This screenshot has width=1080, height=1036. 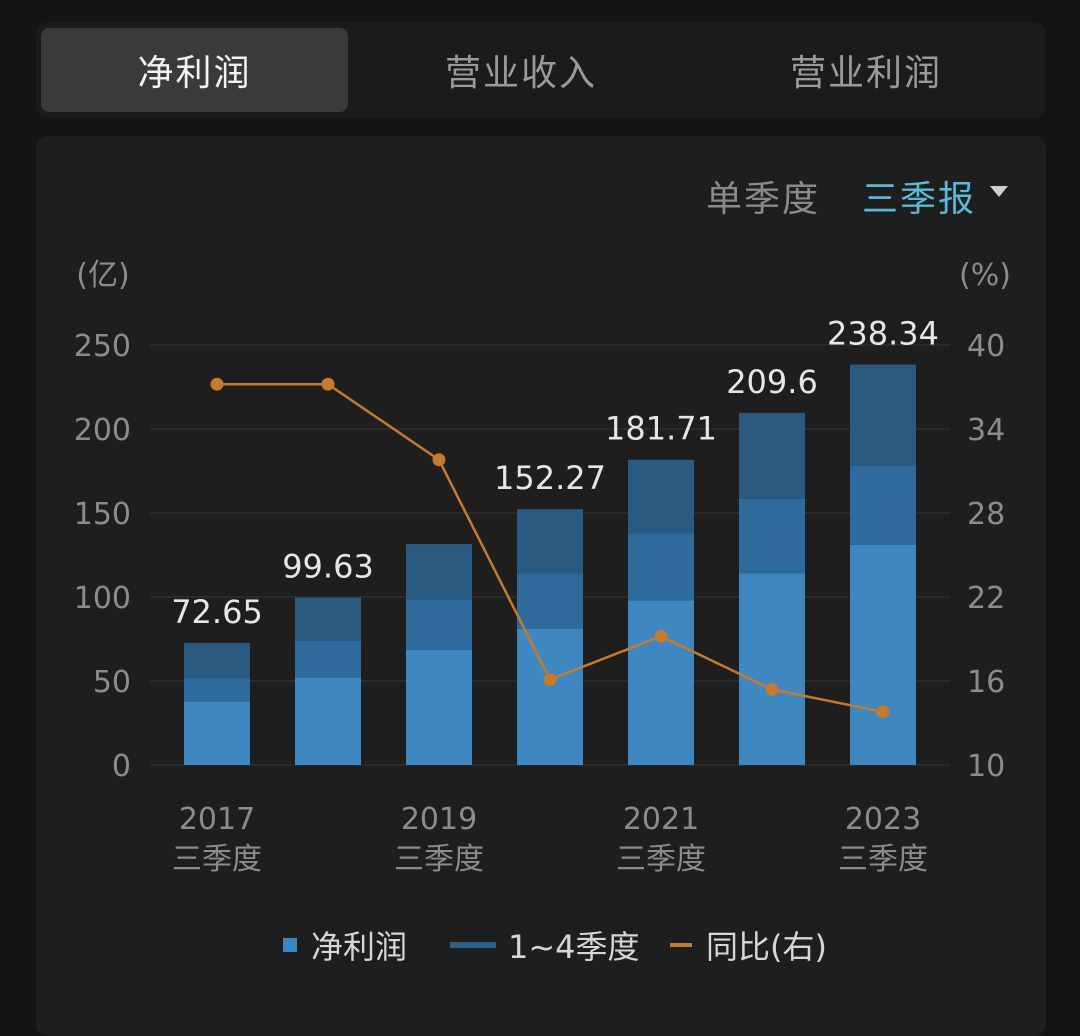 I want to click on legend-label-quarters: 1~4季度, so click(x=574, y=947).